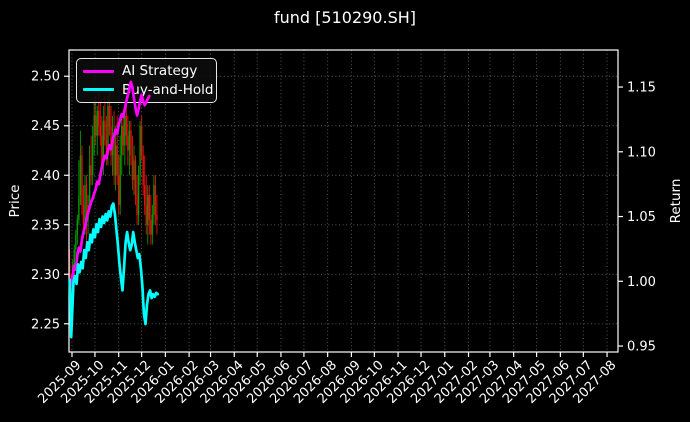  Describe the element at coordinates (641, 282) in the screenshot. I see `return-tick-label: 1.00` at that location.